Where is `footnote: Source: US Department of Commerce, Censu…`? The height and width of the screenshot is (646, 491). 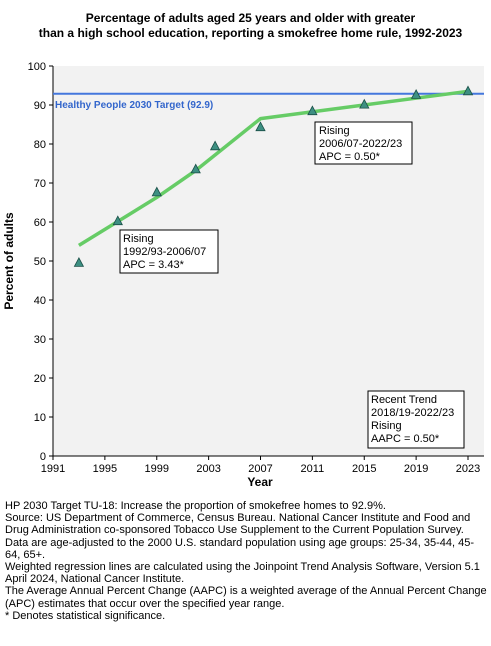 footnote: Source: US Department of Commerce, Censu… is located at coordinates (238, 524).